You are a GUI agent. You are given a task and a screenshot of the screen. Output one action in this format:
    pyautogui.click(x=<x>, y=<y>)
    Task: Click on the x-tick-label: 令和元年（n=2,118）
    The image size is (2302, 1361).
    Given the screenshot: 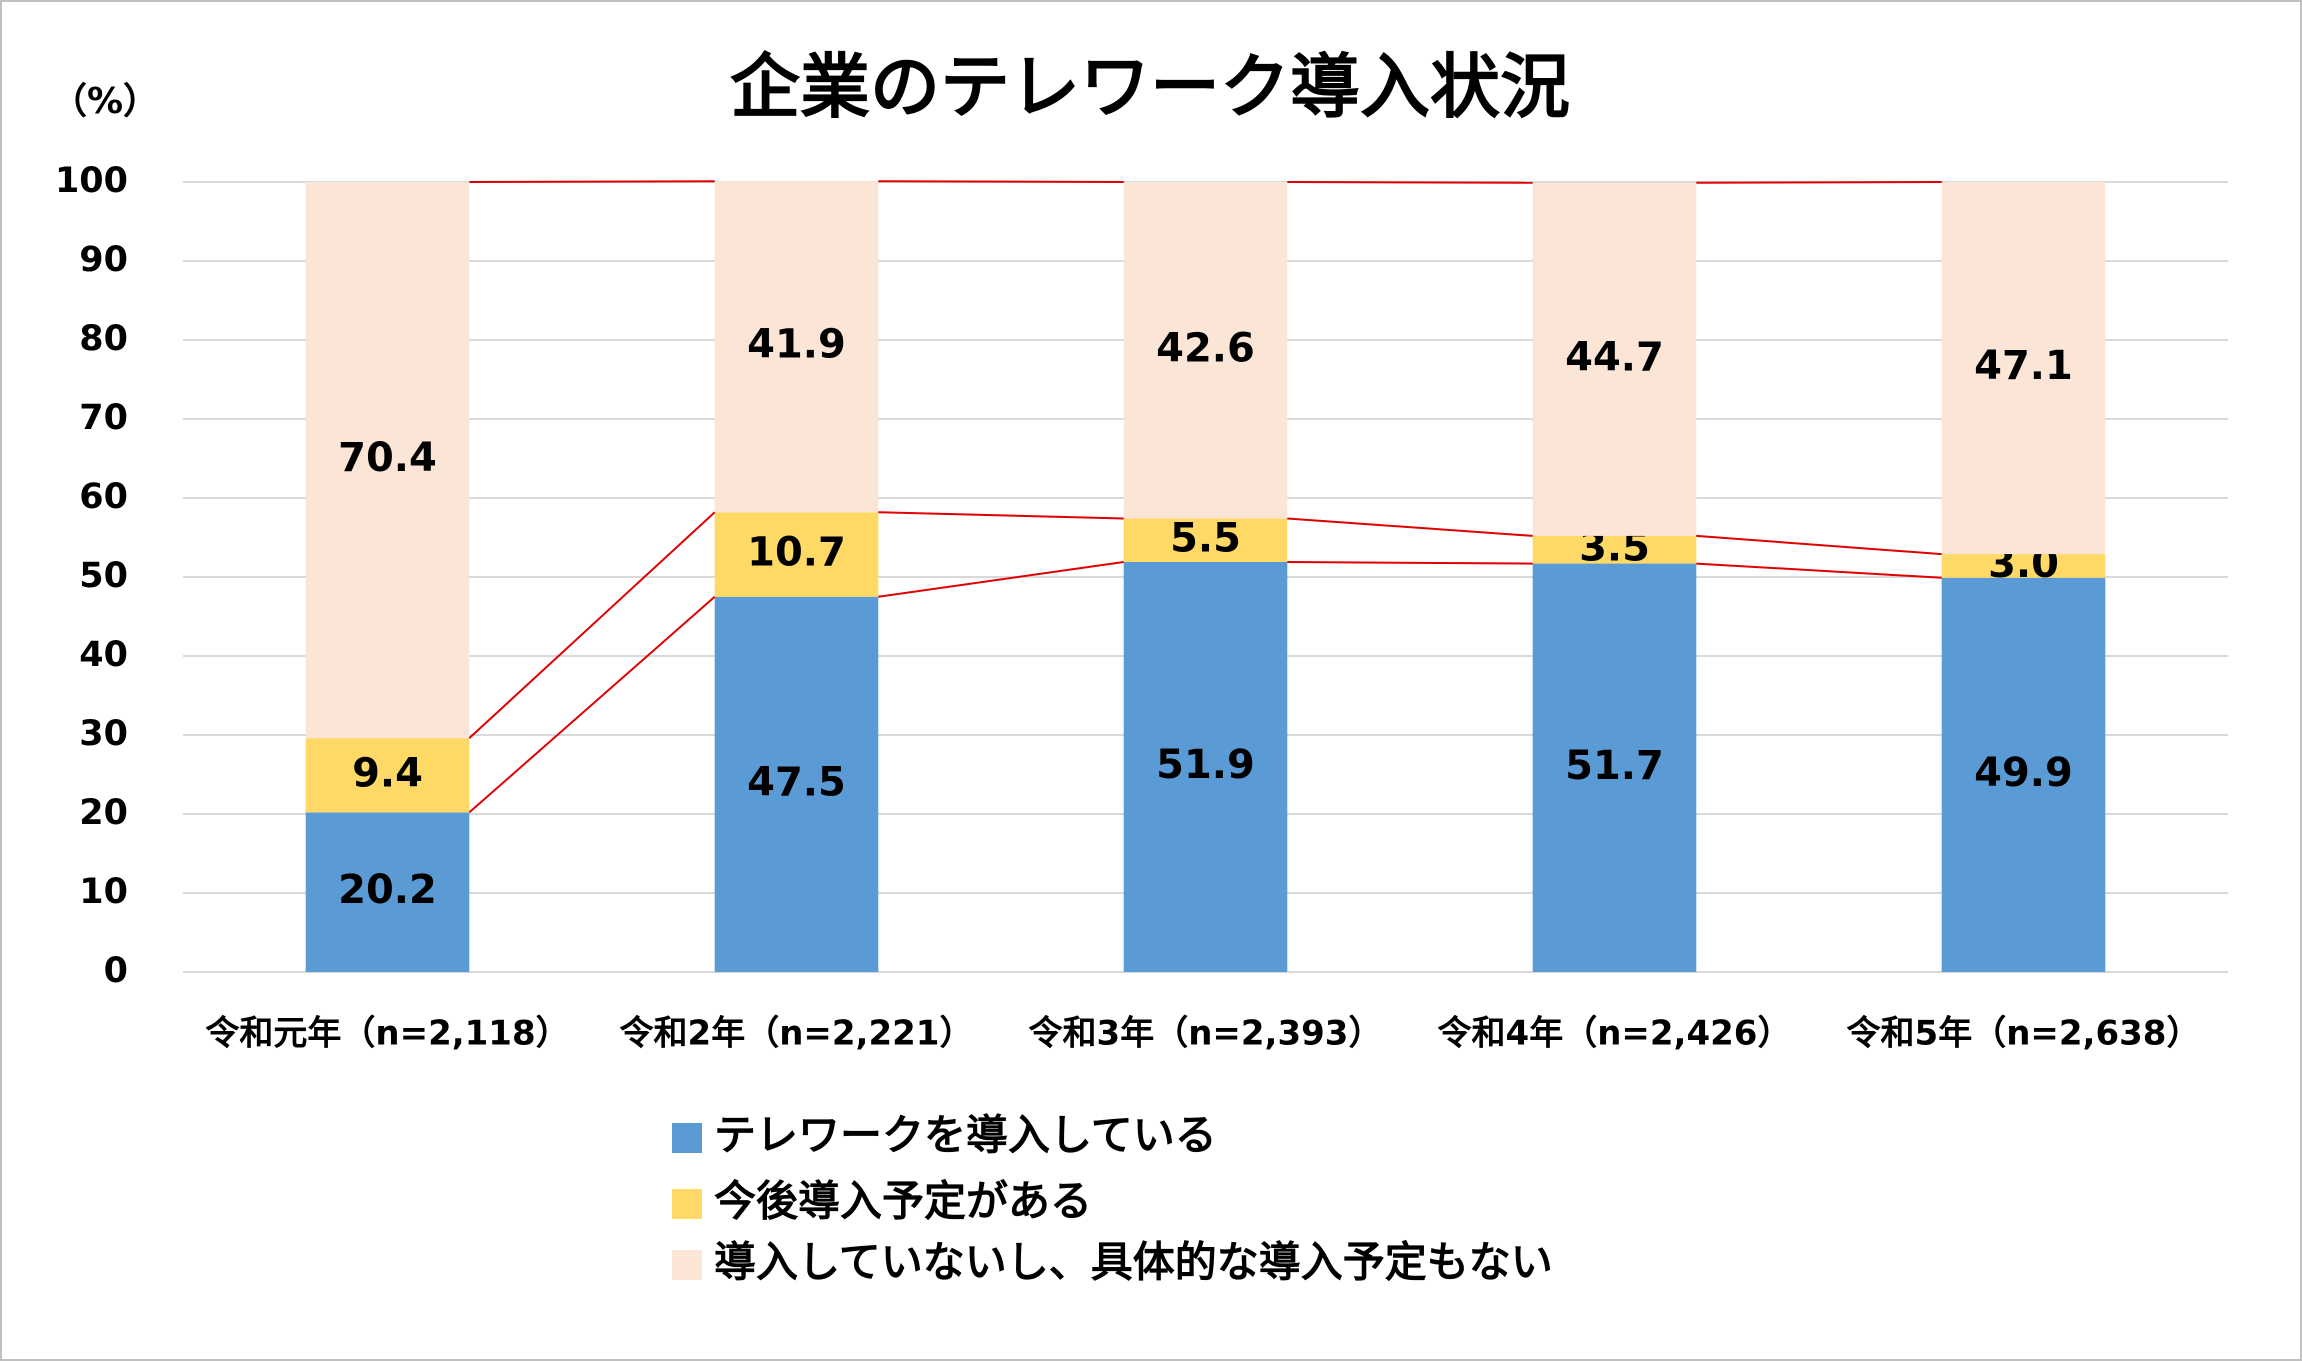 What is the action you would take?
    pyautogui.click(x=387, y=1034)
    